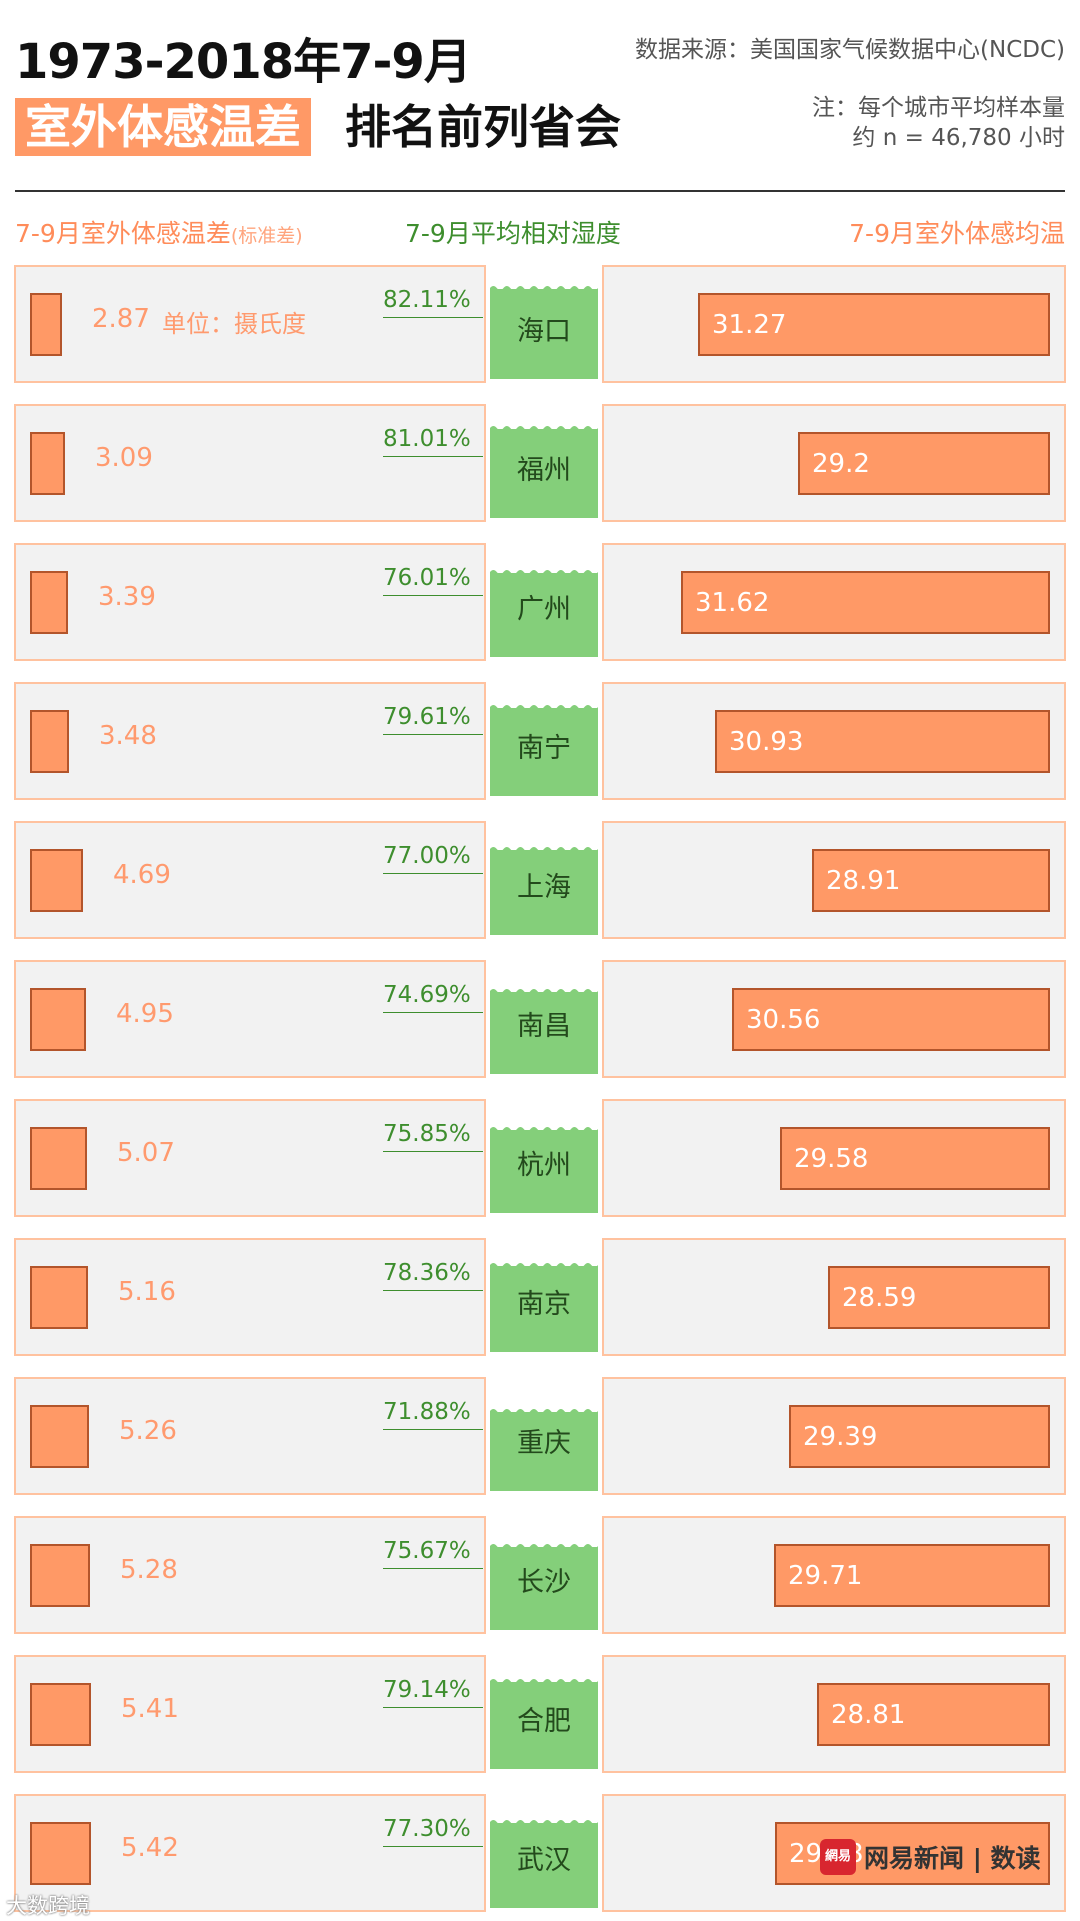 The width and height of the screenshot is (1080, 1921). What do you see at coordinates (957, 233) in the screenshot?
I see `column-header-avg-temp: 7-9月室外体感均温` at bounding box center [957, 233].